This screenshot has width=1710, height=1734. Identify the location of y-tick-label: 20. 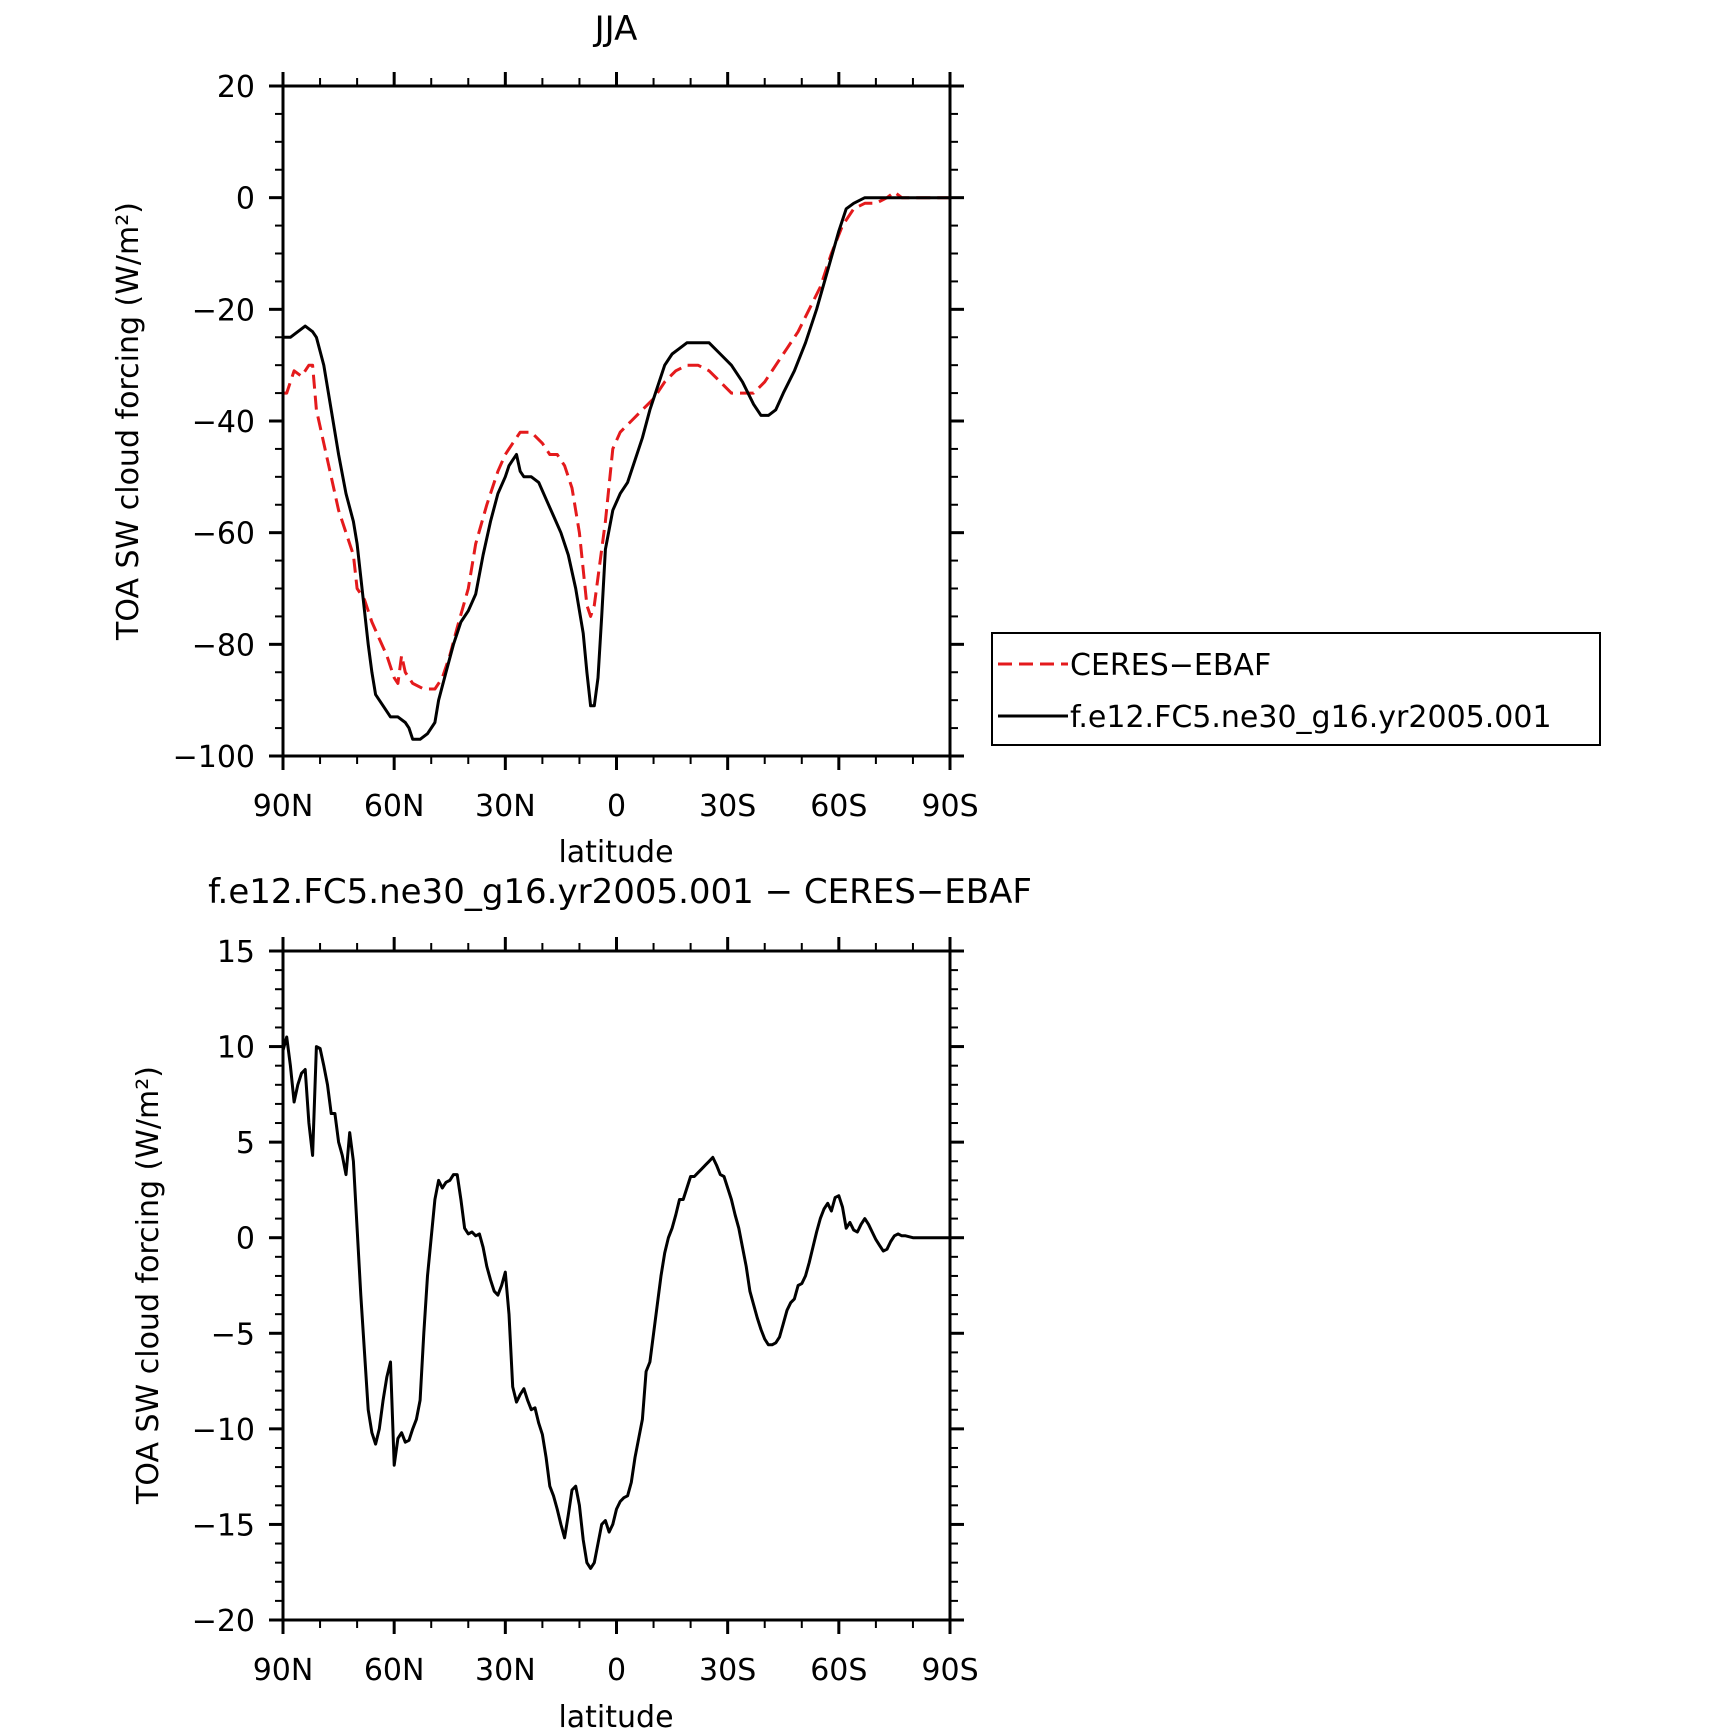
(236, 87).